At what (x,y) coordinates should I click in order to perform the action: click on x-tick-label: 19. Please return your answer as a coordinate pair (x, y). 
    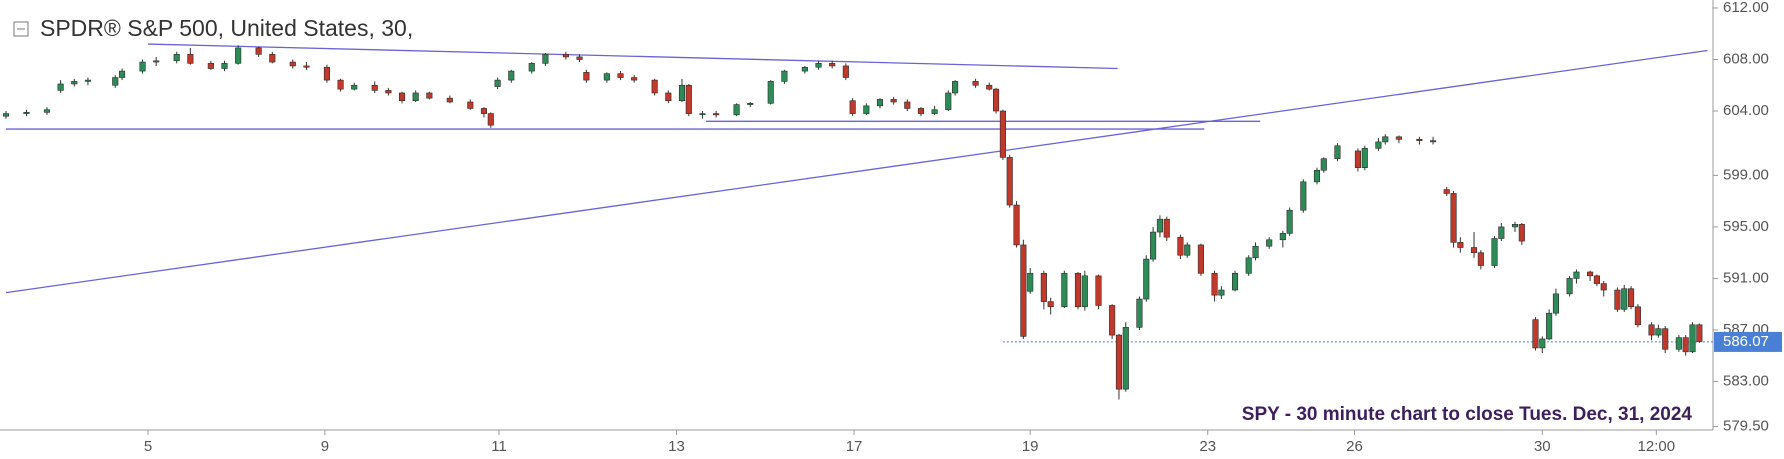
    Looking at the image, I should click on (1030, 446).